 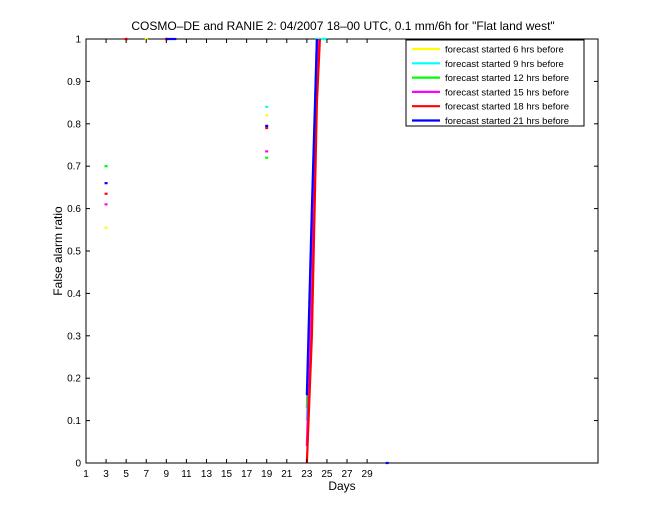 What do you see at coordinates (74, 124) in the screenshot?
I see `y-tick-label: 0.8` at bounding box center [74, 124].